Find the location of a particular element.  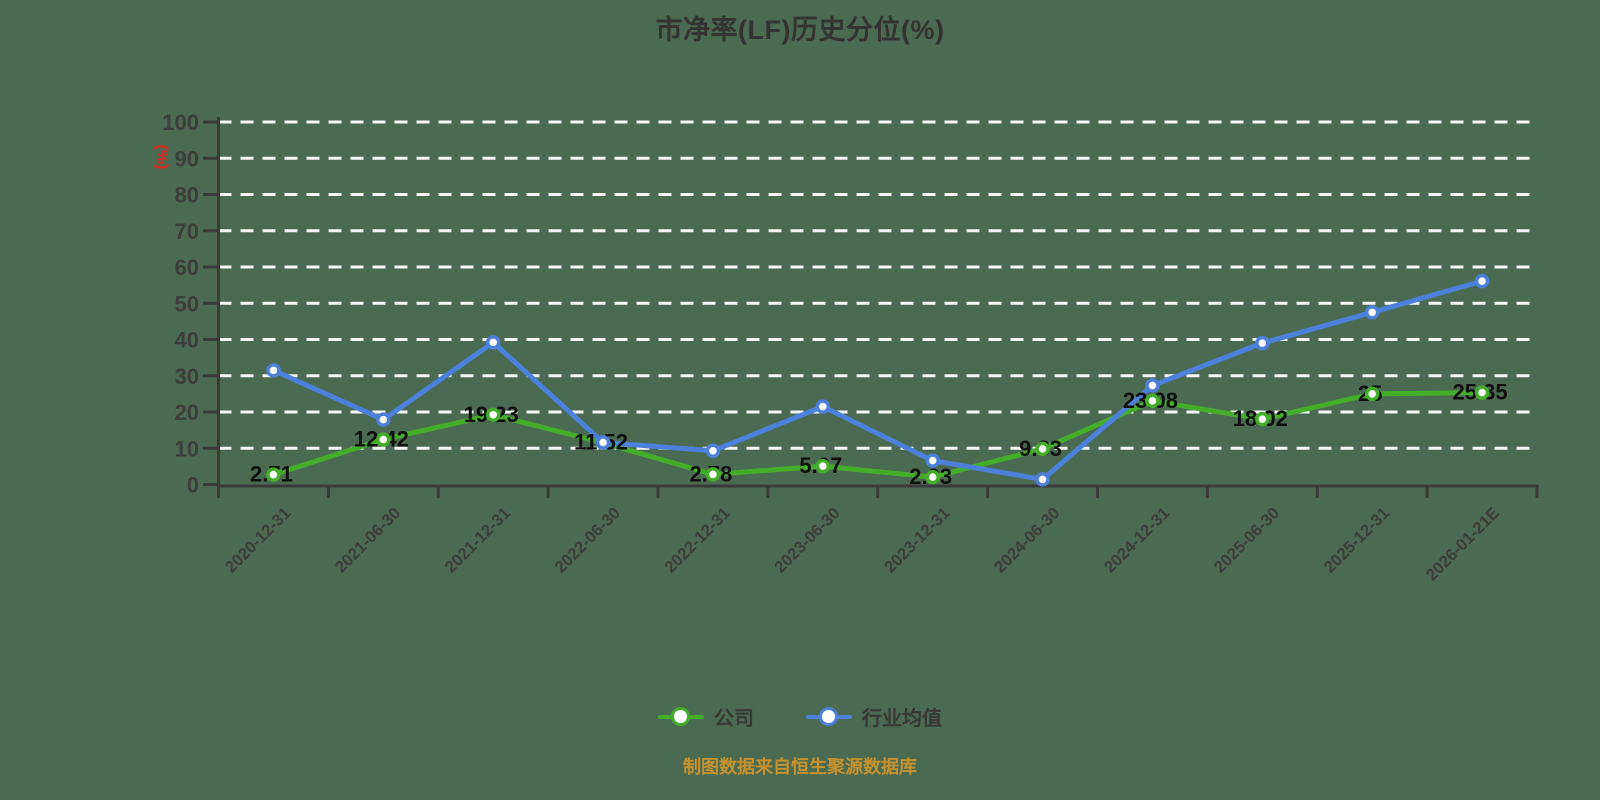

x-tick-label: 2024-12-31 is located at coordinates (1137, 540).